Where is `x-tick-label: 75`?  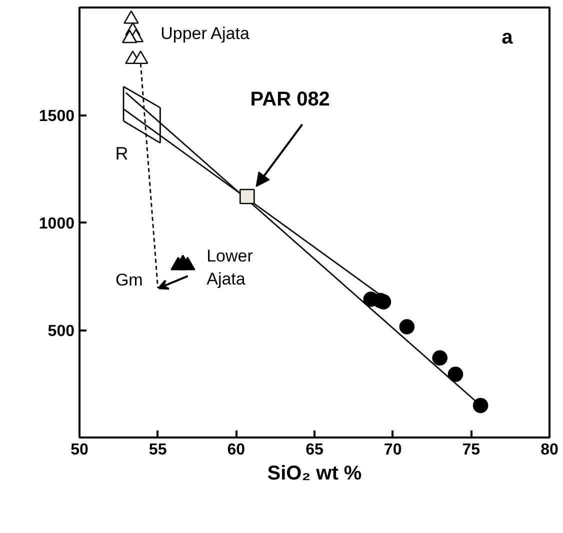
x-tick-label: 75 is located at coordinates (471, 450).